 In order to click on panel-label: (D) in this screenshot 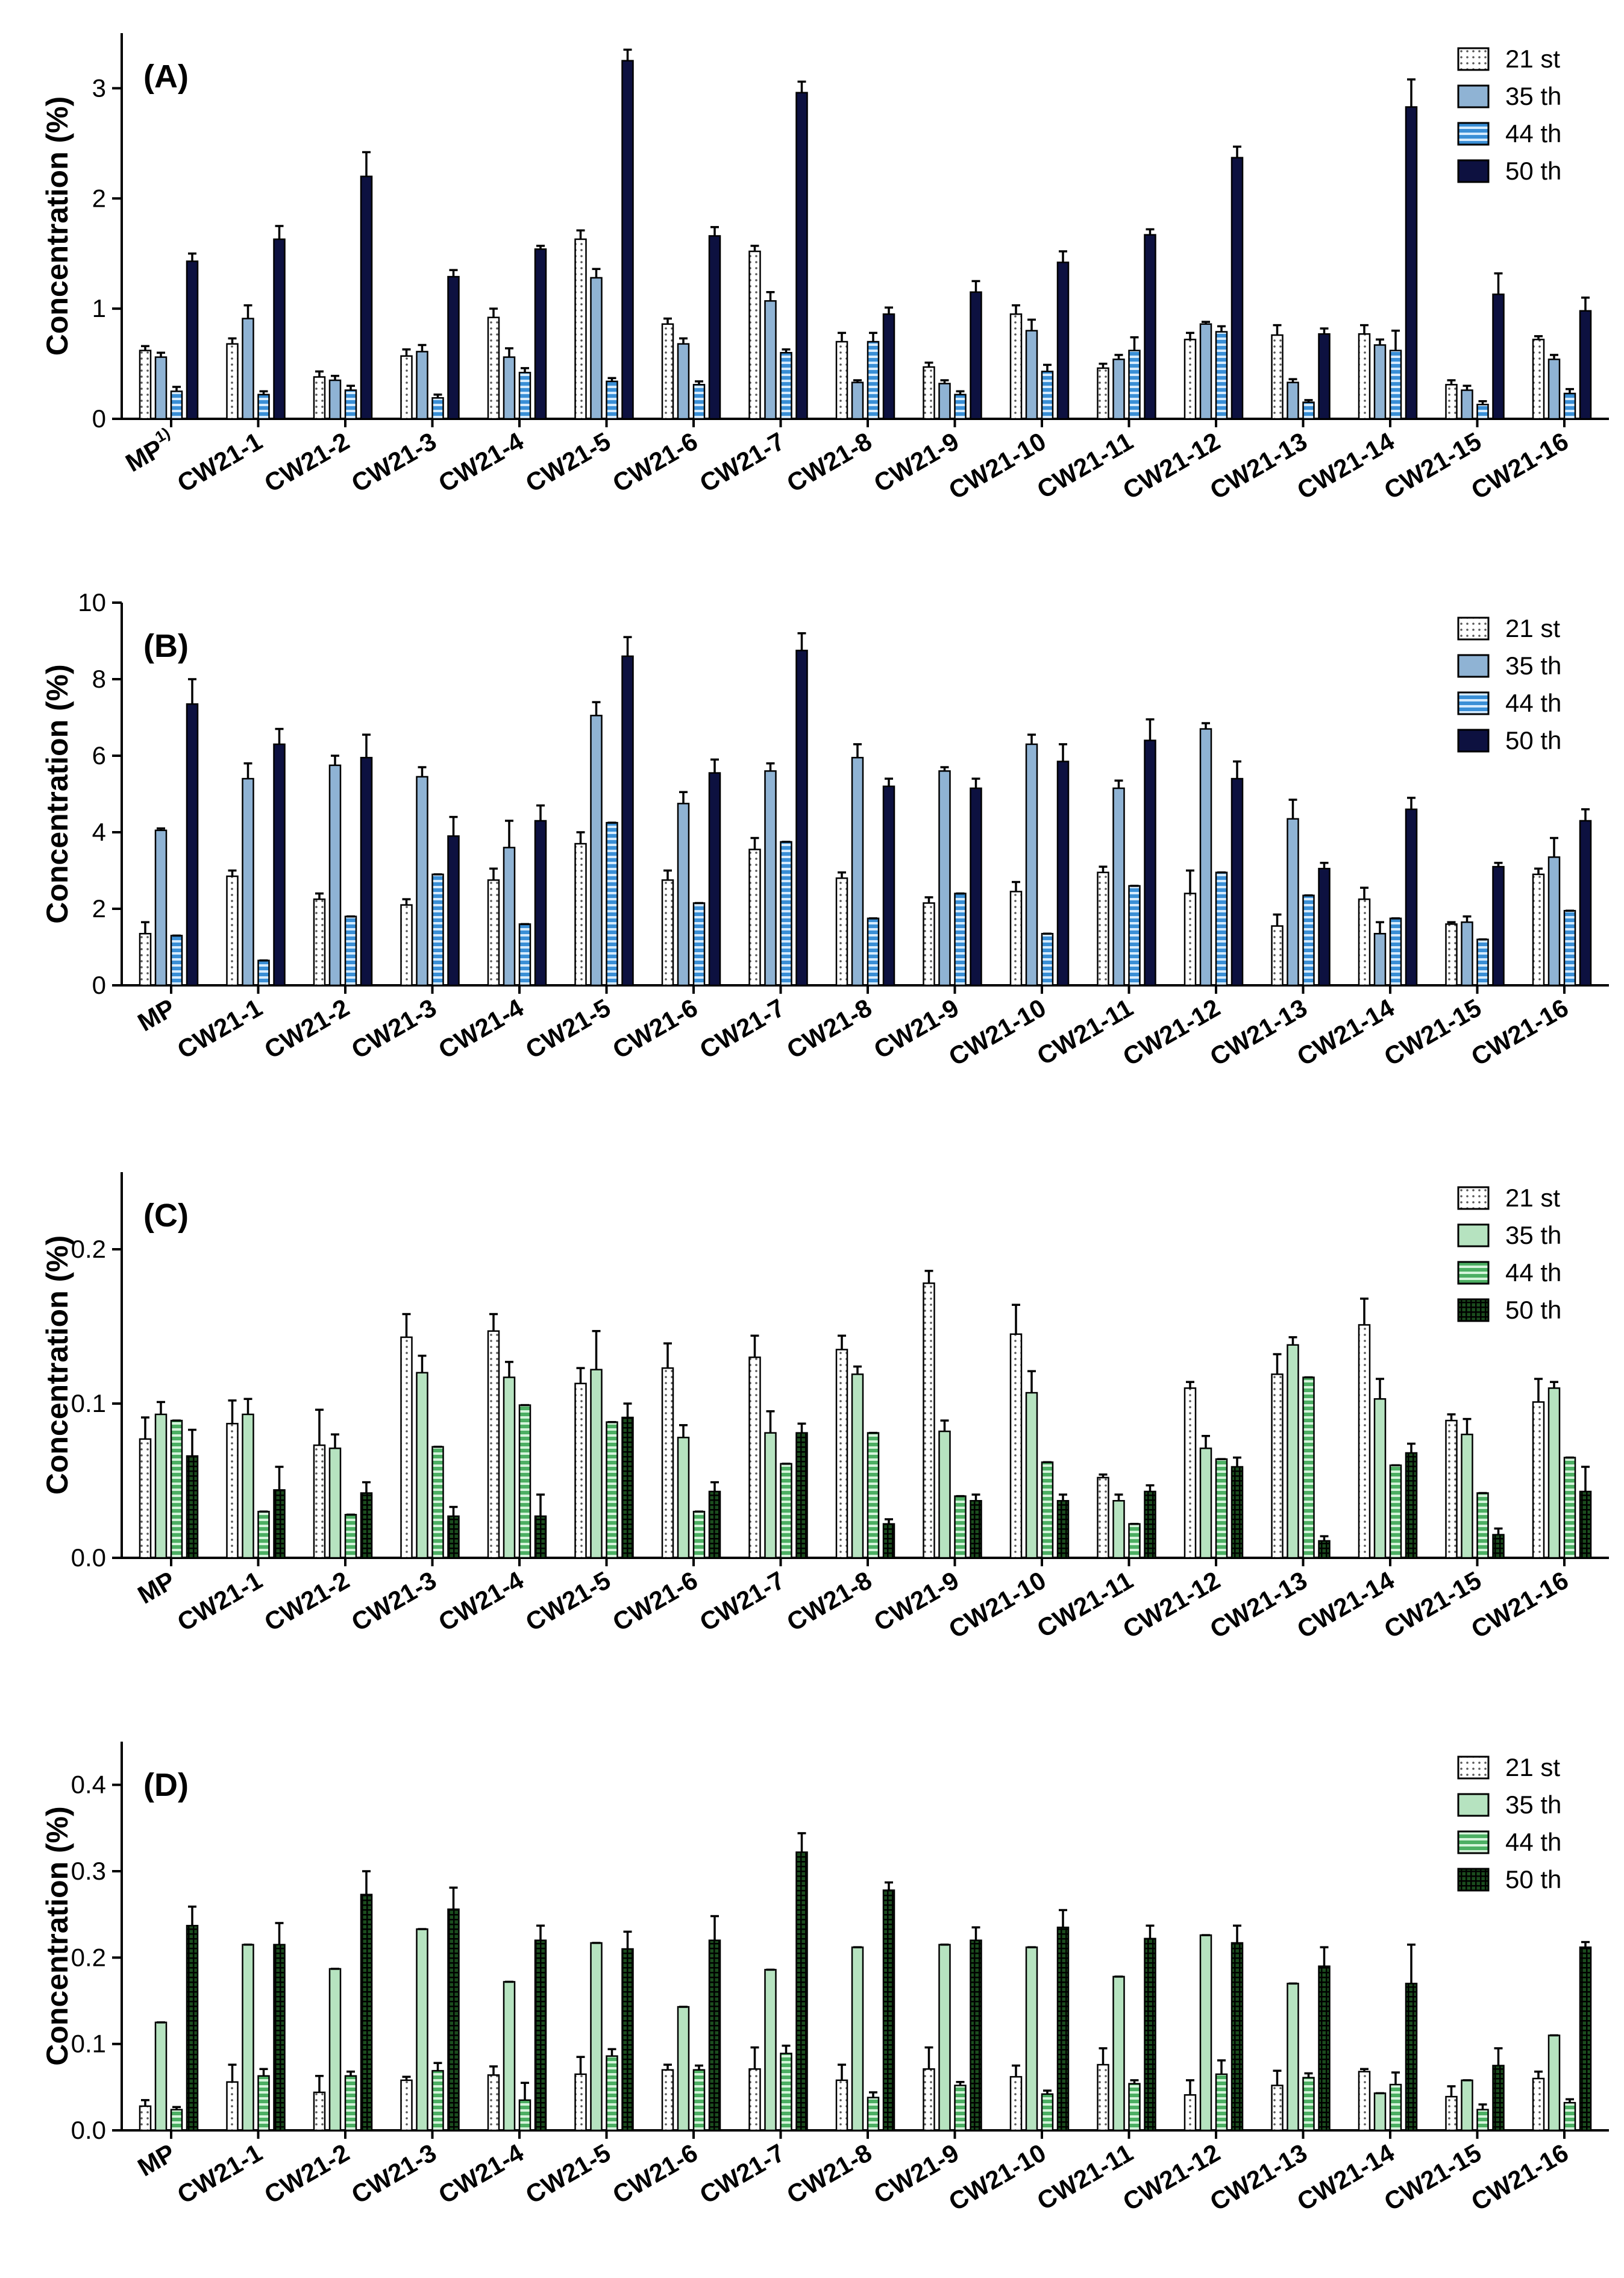, I will do `click(166, 1785)`.